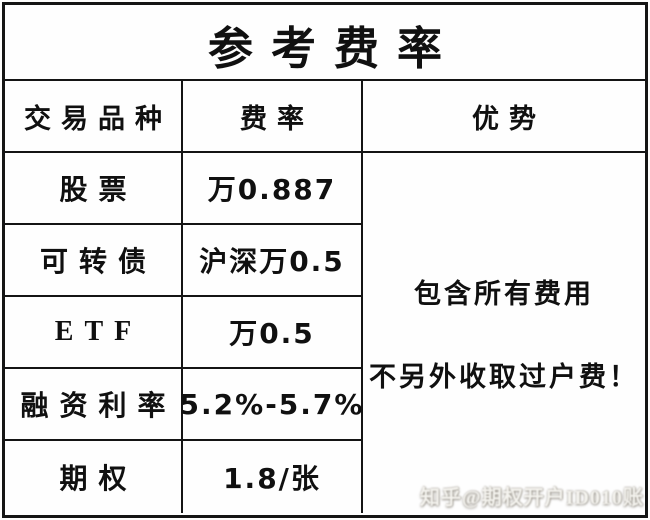  I want to click on page-title: 参考费率, so click(333, 48).